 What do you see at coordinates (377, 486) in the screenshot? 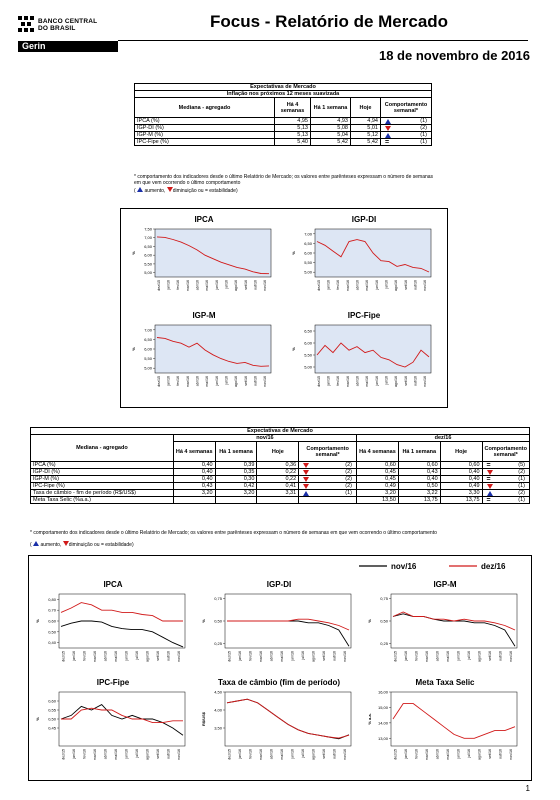
I see `value-dez: 0,49` at bounding box center [377, 486].